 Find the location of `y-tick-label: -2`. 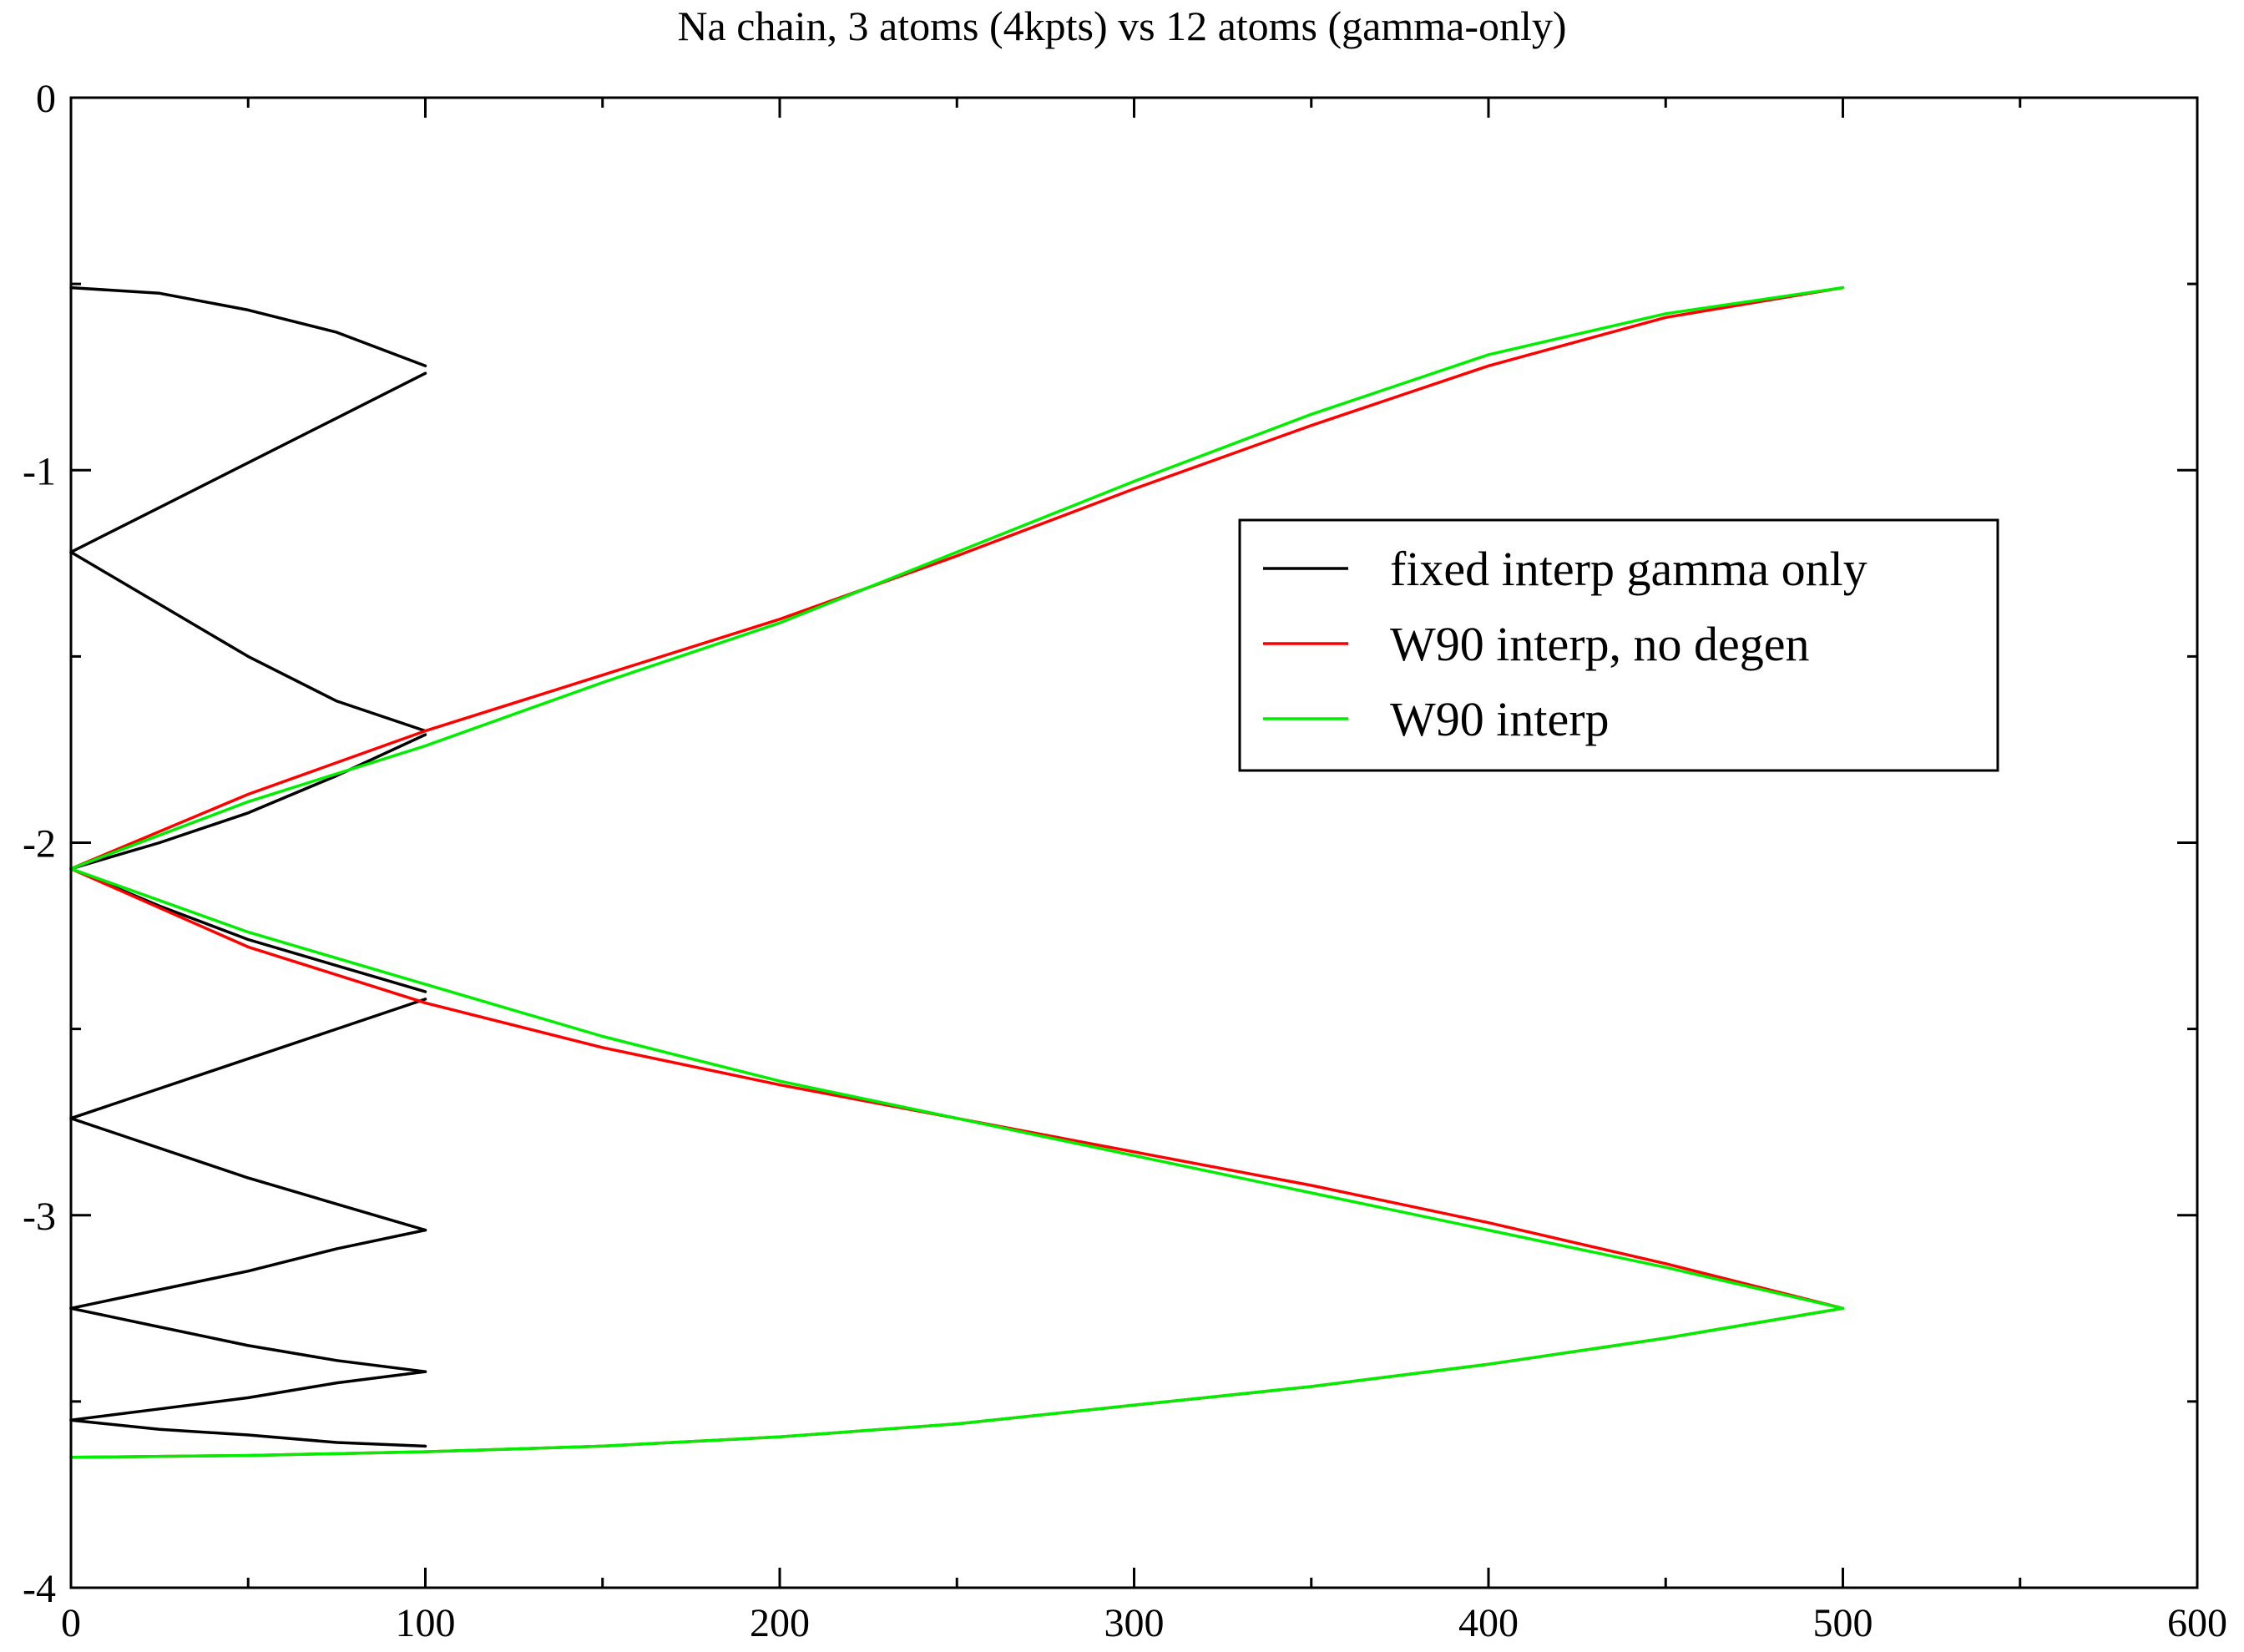

y-tick-label: -2 is located at coordinates (39, 844).